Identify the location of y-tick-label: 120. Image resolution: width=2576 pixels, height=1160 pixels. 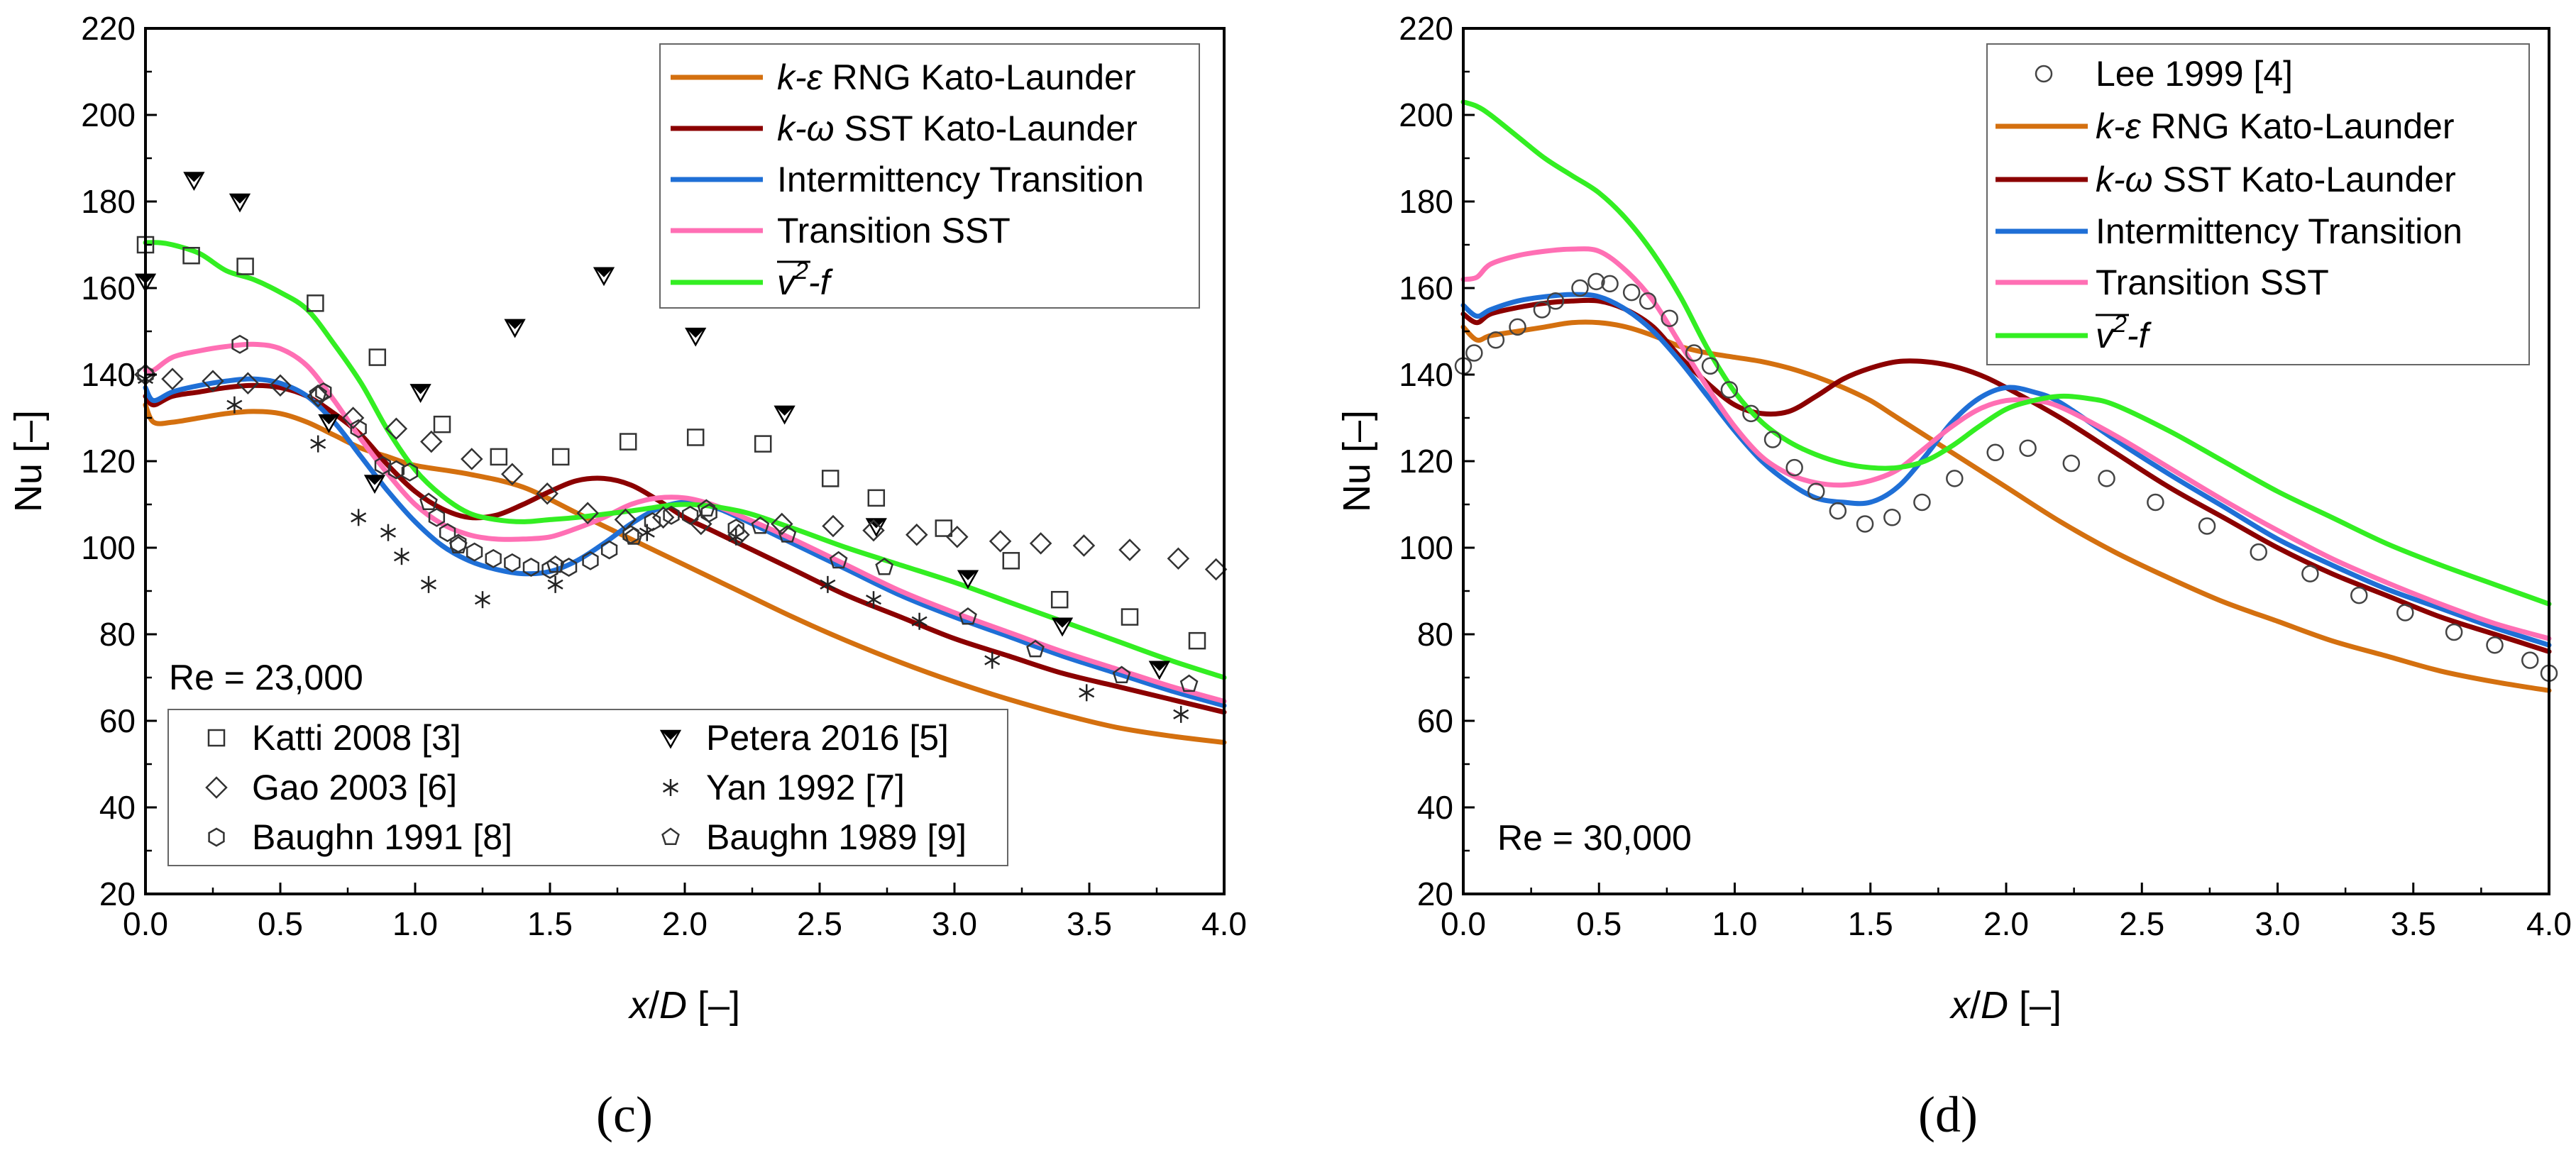
(108, 461).